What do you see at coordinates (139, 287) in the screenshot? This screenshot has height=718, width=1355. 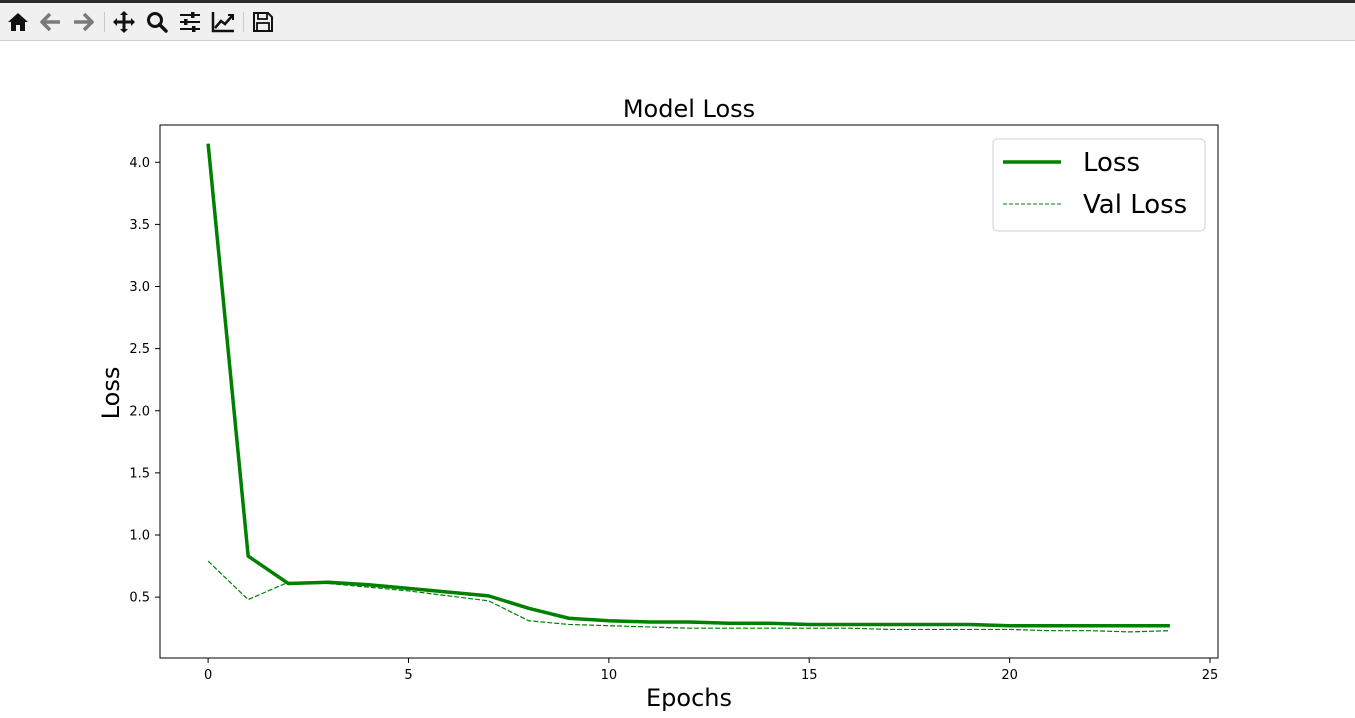 I see `y-tick-label: 3.0` at bounding box center [139, 287].